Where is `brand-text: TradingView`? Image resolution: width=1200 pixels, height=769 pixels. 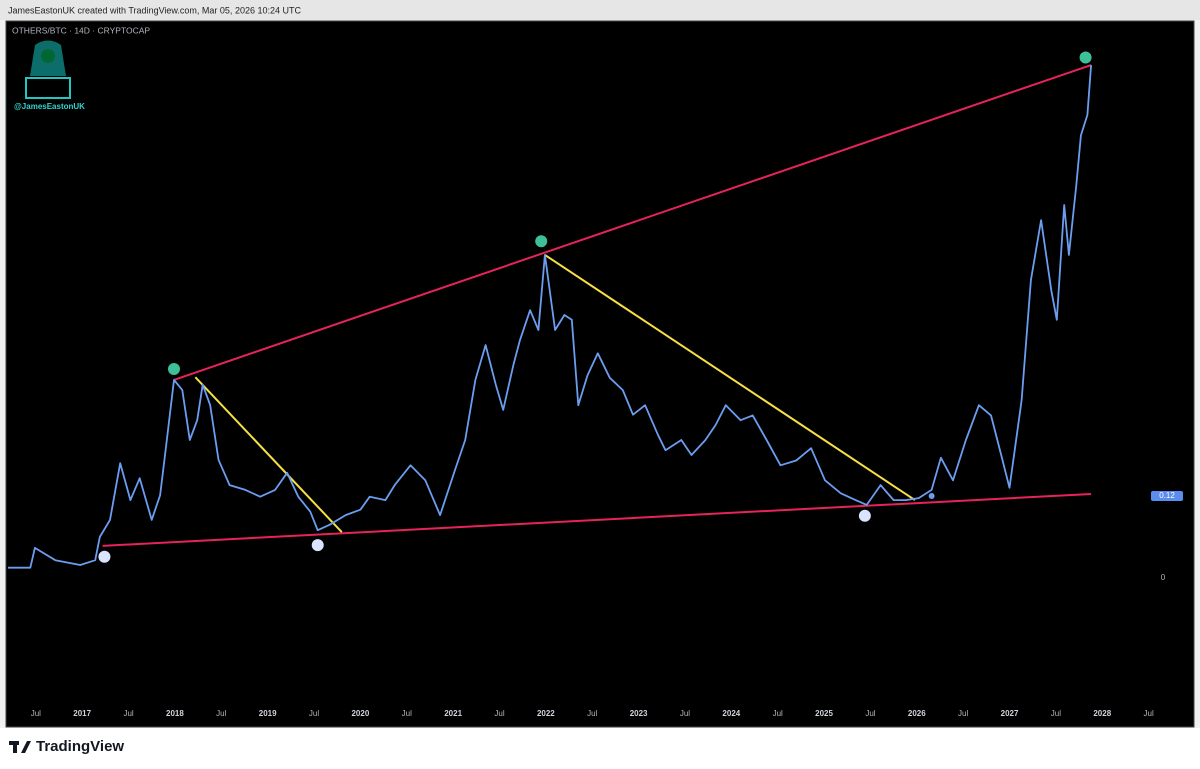
brand-text: TradingView is located at coordinates (80, 746).